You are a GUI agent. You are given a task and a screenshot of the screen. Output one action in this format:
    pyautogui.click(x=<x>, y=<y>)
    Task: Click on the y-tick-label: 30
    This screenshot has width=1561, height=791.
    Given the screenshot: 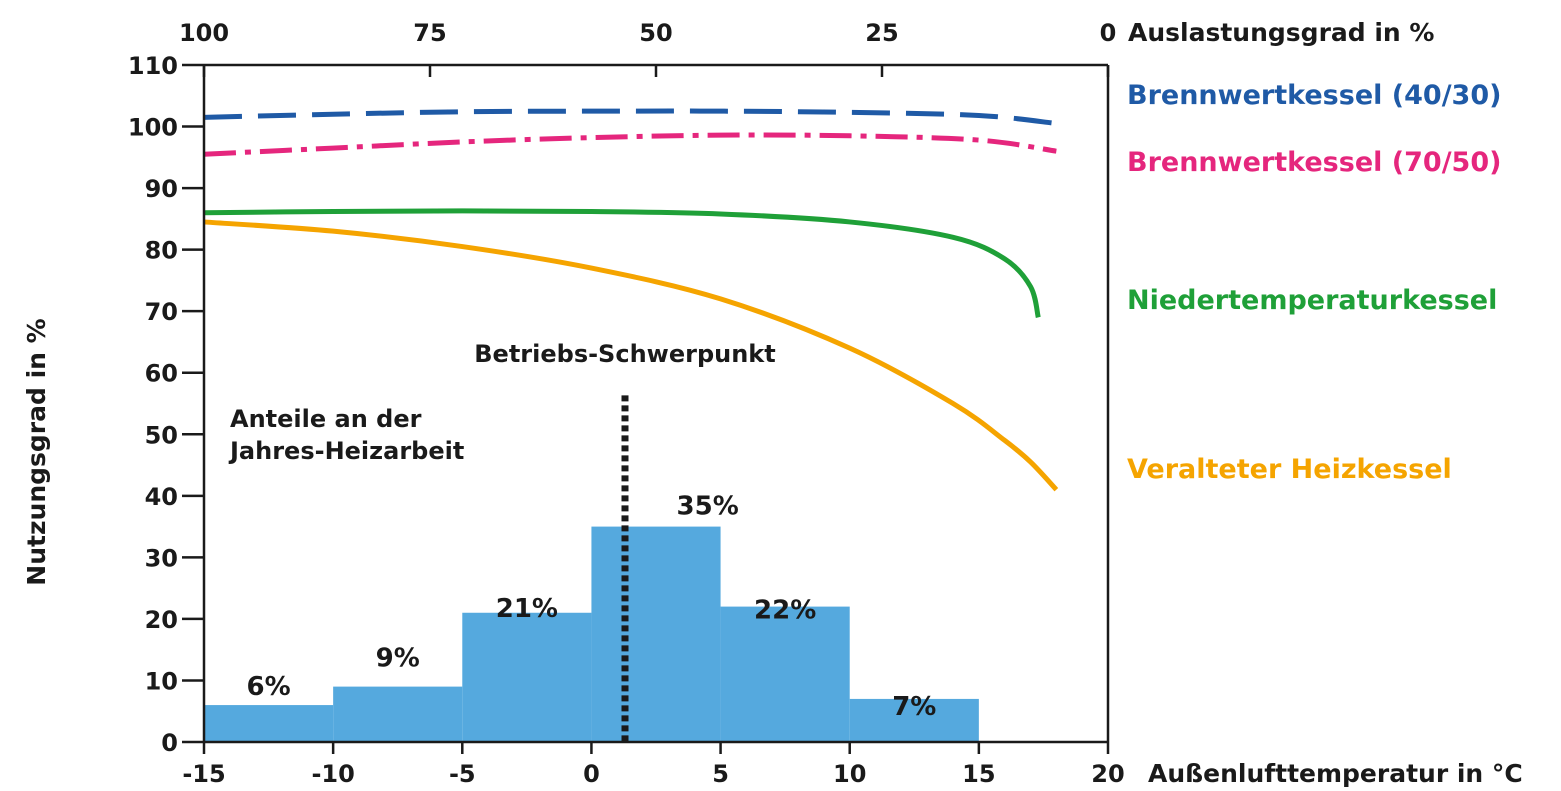 What is the action you would take?
    pyautogui.click(x=161, y=558)
    